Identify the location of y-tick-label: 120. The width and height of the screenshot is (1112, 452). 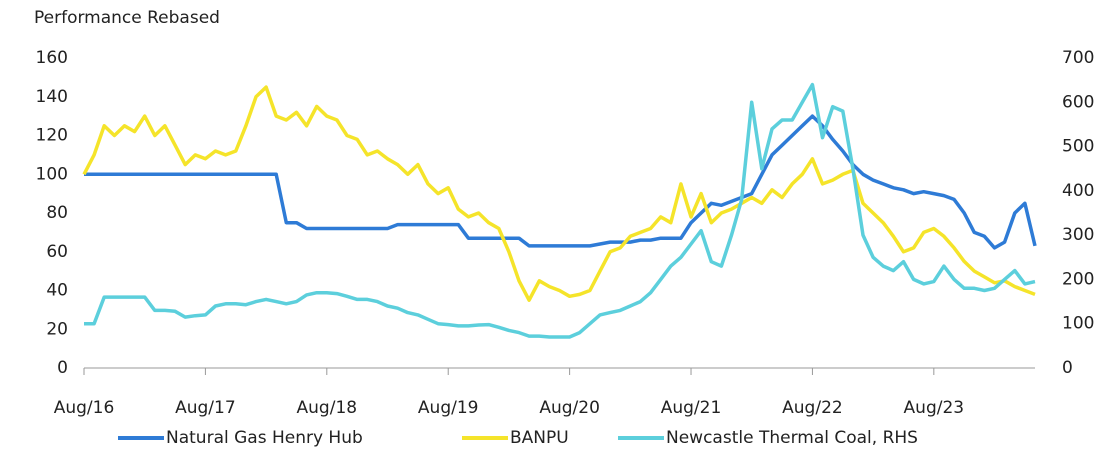
(52, 136).